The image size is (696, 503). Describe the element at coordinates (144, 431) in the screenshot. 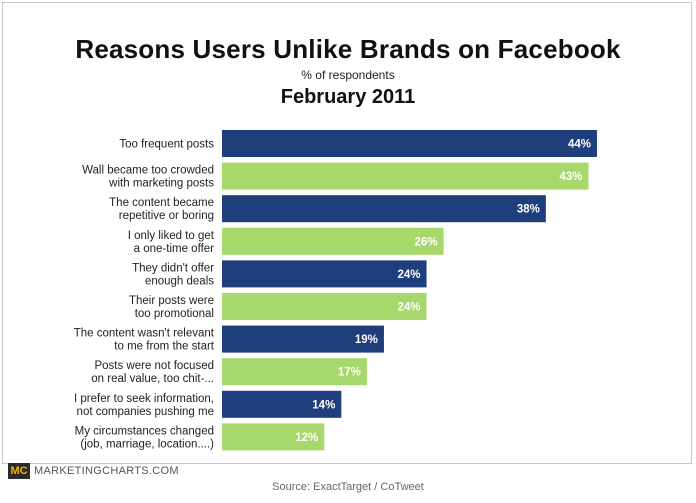

I see `category-label-10-line-1: My circumstances changed` at that location.